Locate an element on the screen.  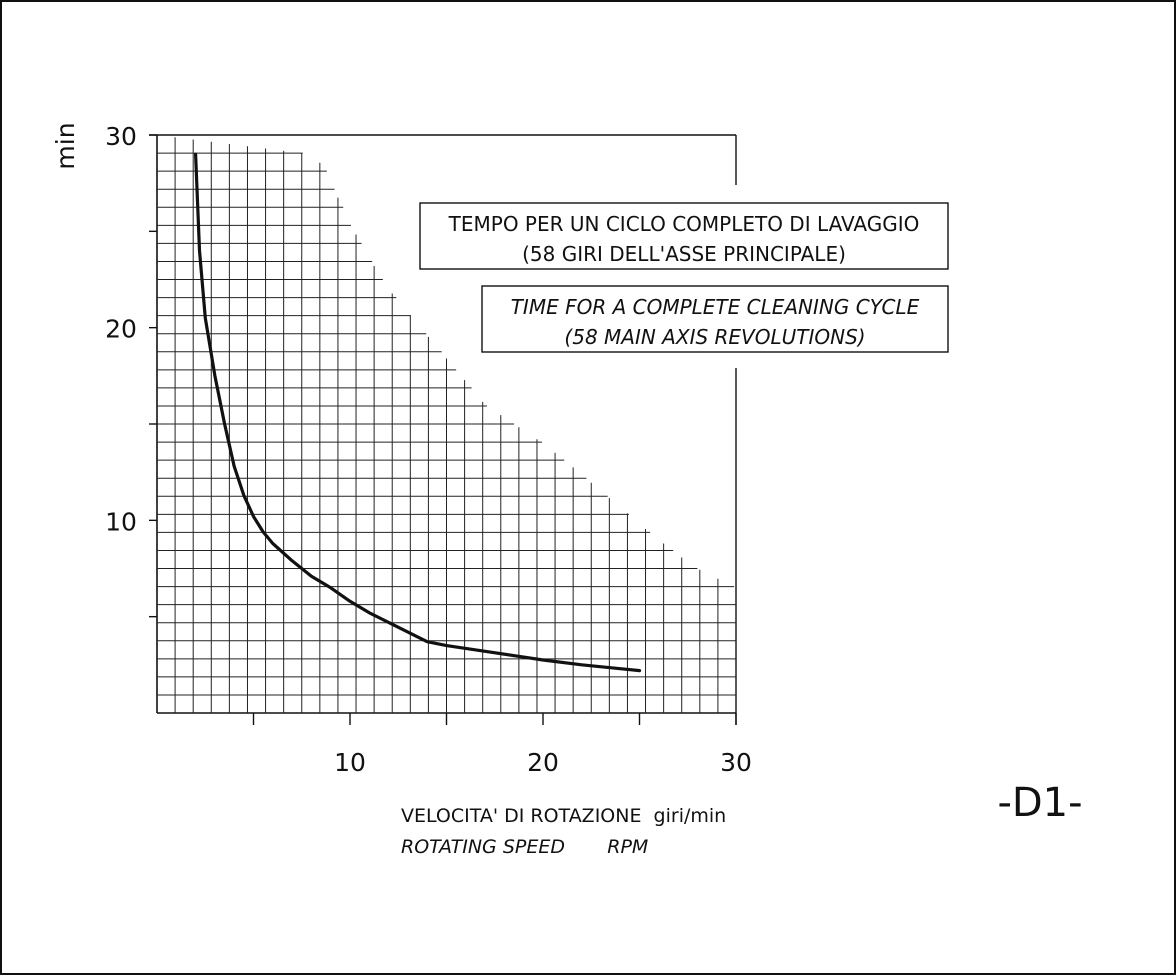
note-english-line-1: TIME FOR A COMPLETE CLEANING CYCLE is located at coordinates (715, 307).